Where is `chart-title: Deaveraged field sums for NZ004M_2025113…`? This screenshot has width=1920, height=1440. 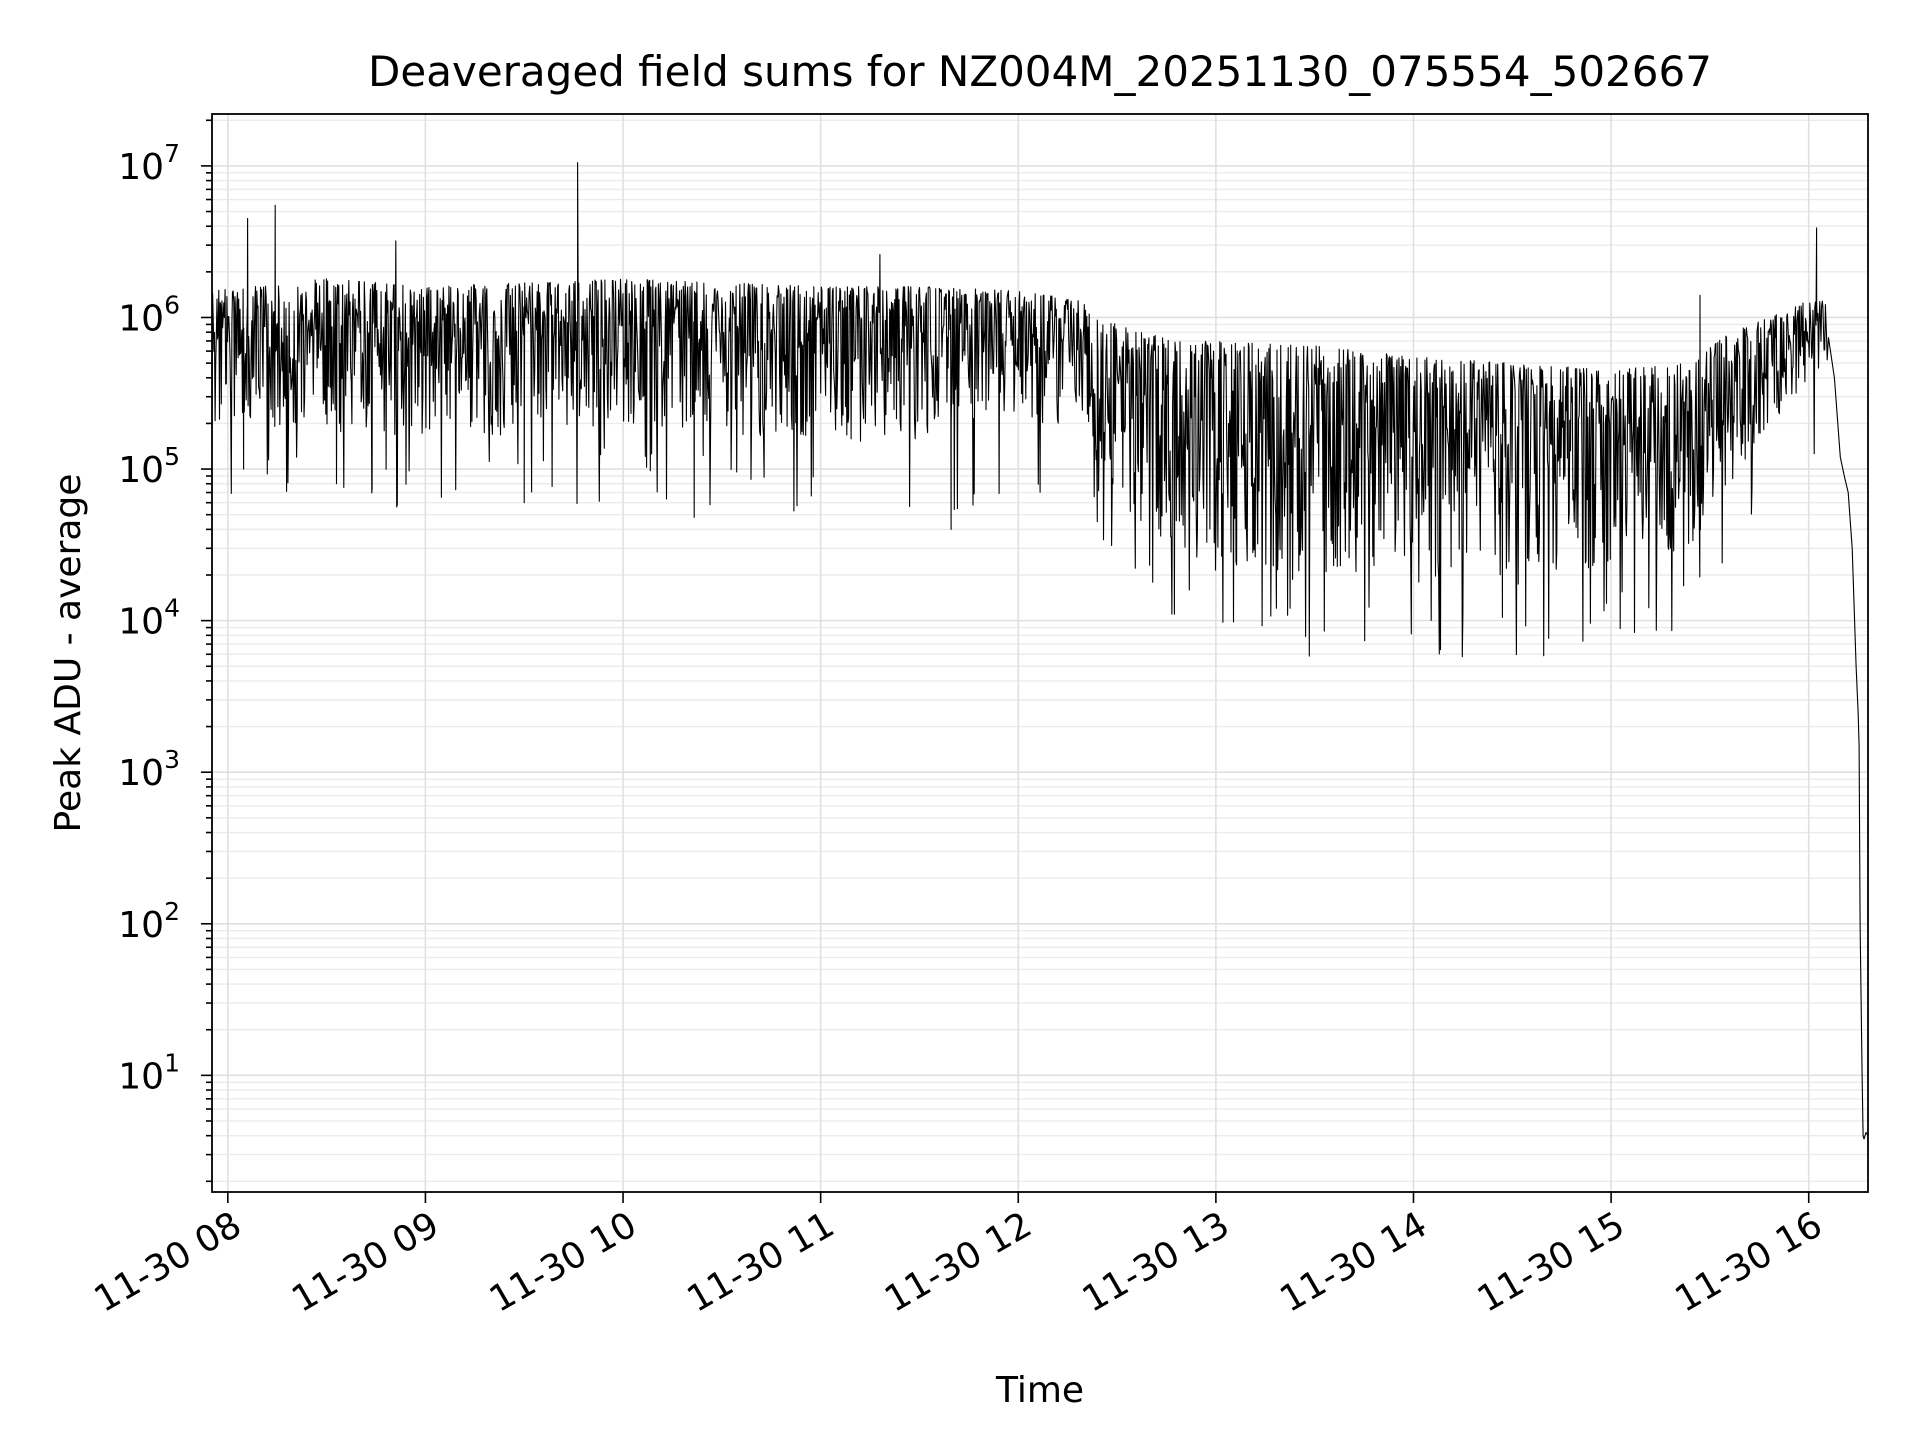 chart-title: Deaveraged field sums for NZ004M_2025113… is located at coordinates (1040, 71).